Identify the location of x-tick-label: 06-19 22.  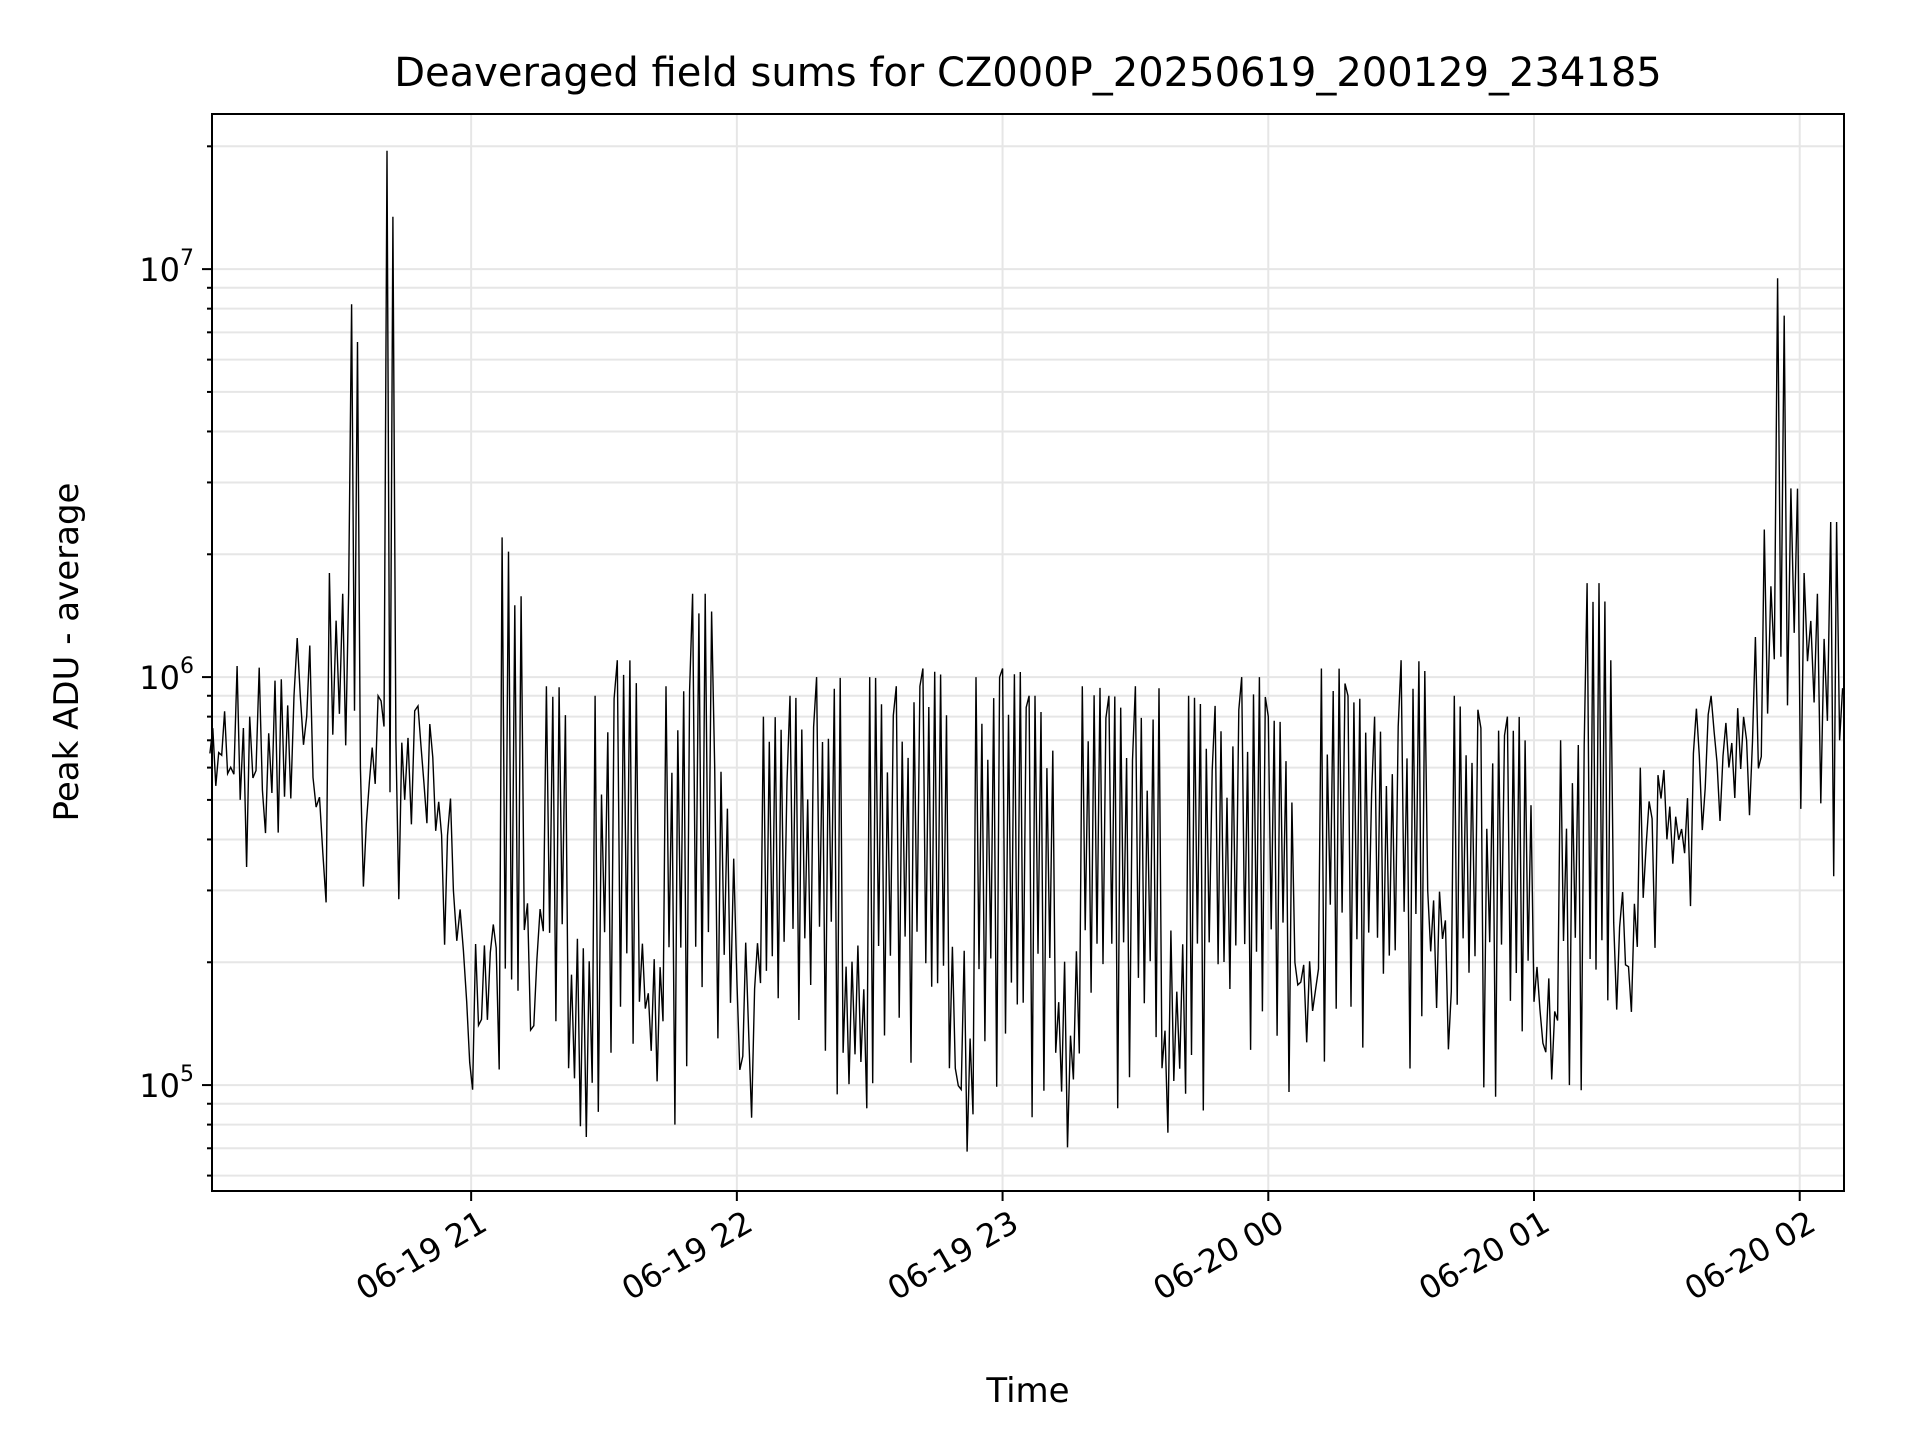
(687, 1255).